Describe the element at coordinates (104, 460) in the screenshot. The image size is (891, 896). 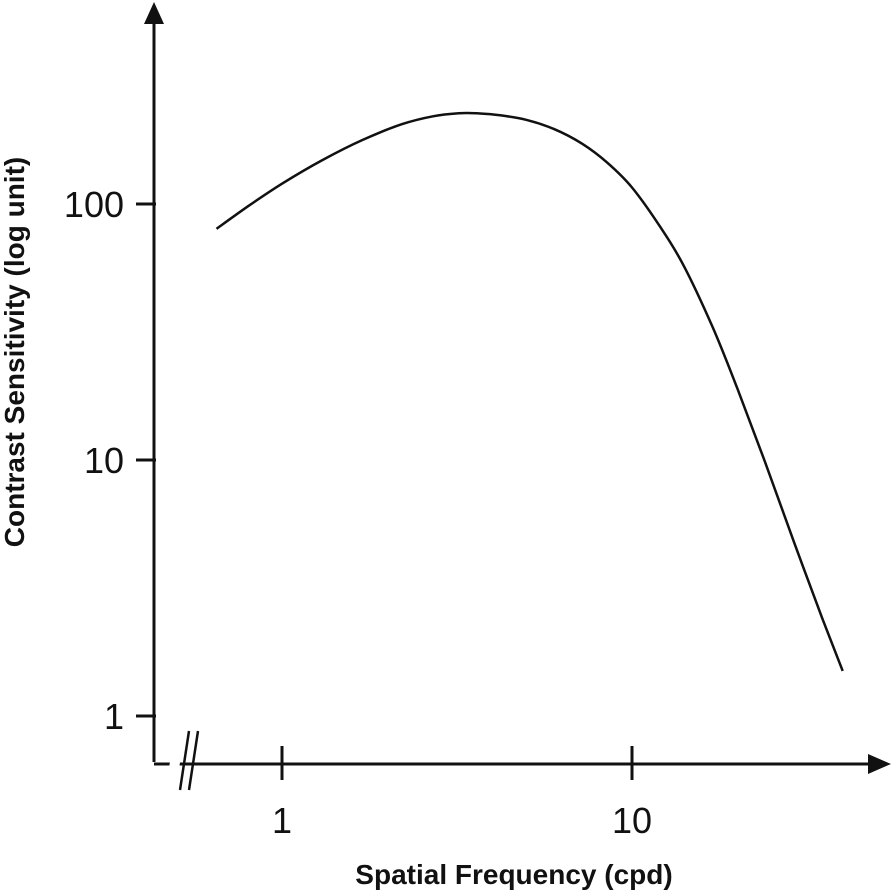
I see `y-tick-label-10: 10` at that location.